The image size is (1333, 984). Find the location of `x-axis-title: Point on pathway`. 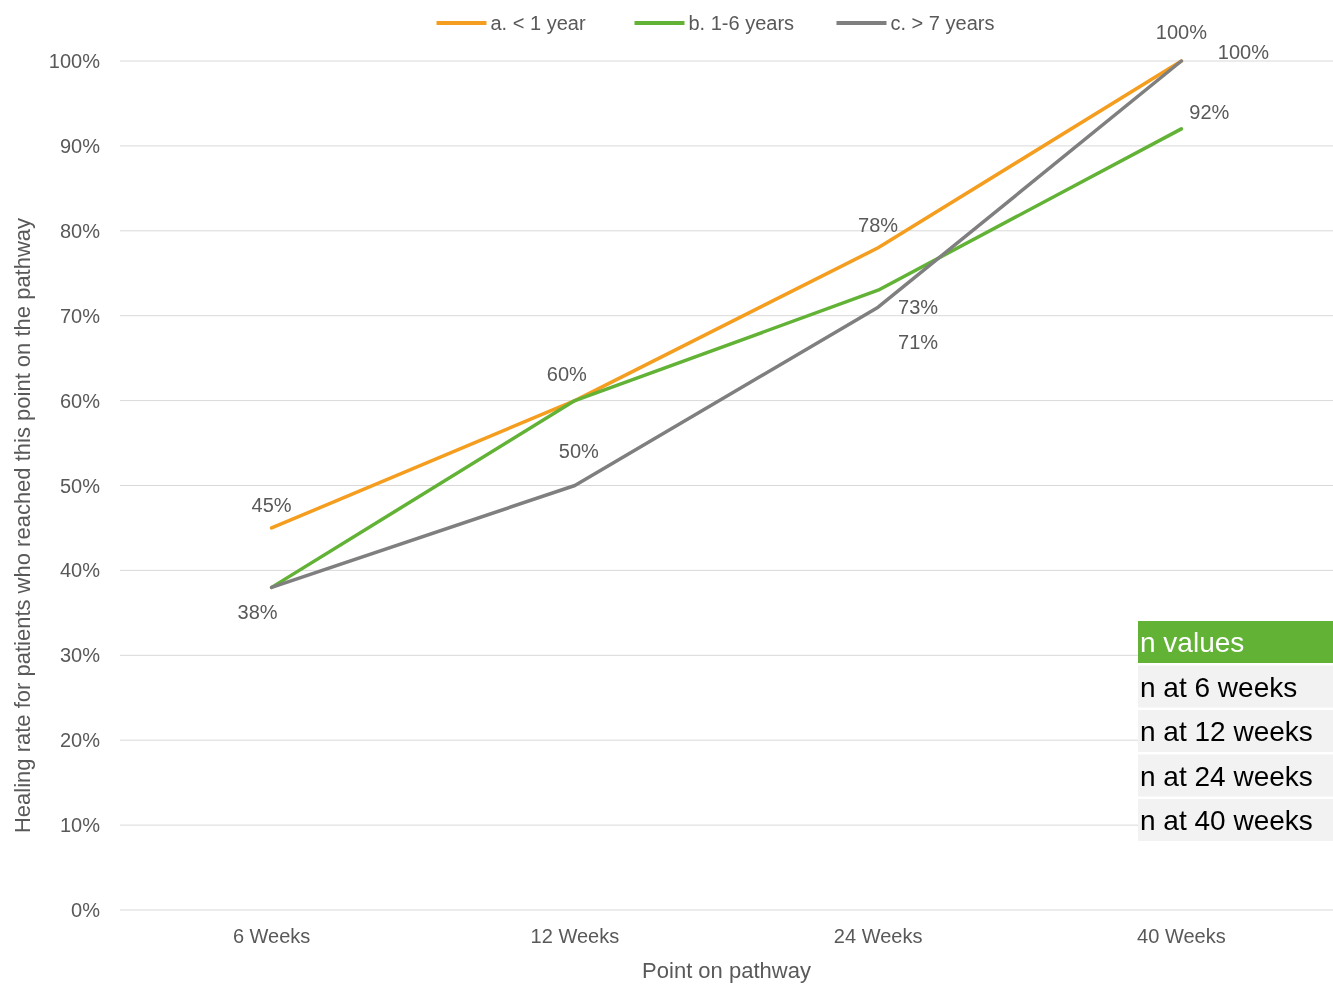

x-axis-title: Point on pathway is located at coordinates (726, 970).